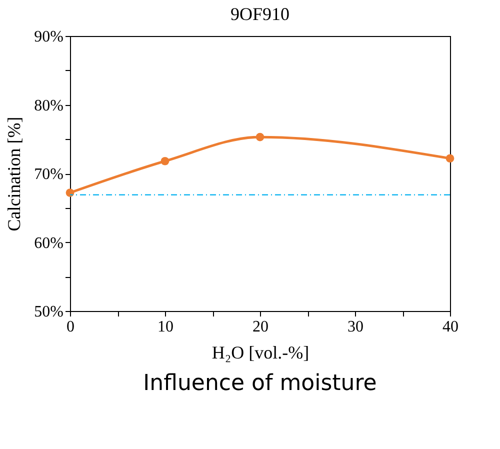  What do you see at coordinates (49, 243) in the screenshot?
I see `y-tick-label: 60%` at bounding box center [49, 243].